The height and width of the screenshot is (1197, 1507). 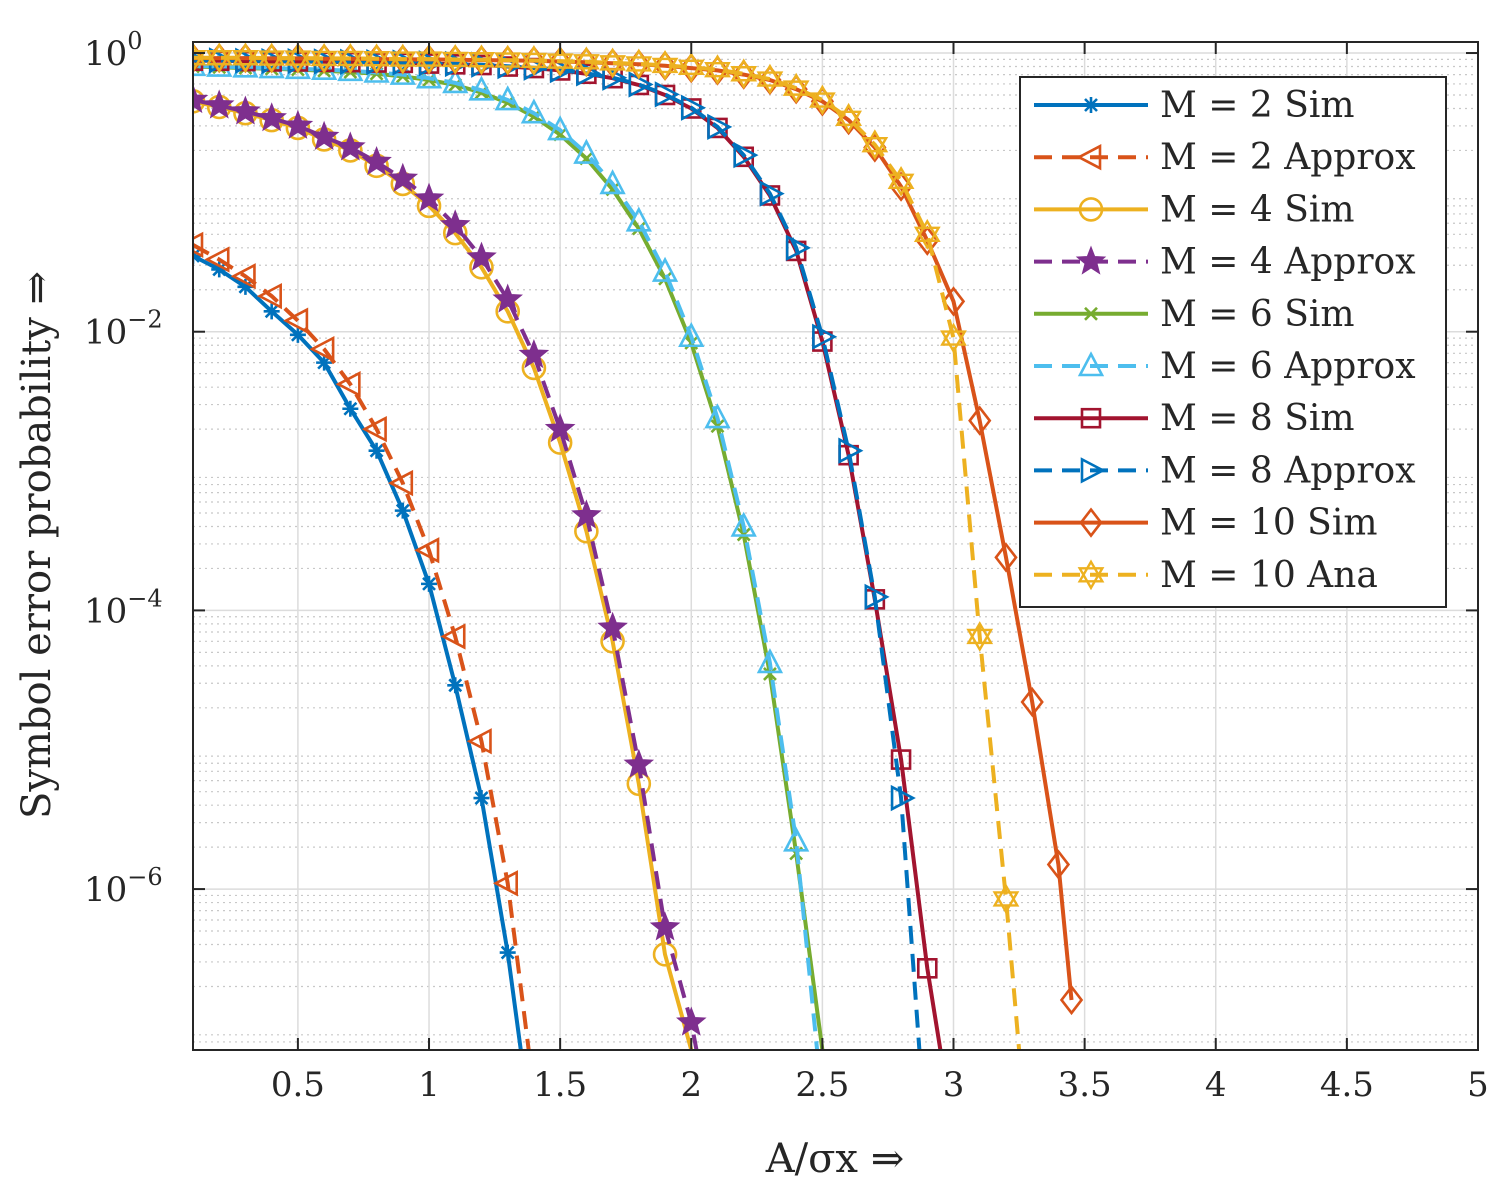 I want to click on legend-item: M = 2 Approx, so click(x=1225, y=157).